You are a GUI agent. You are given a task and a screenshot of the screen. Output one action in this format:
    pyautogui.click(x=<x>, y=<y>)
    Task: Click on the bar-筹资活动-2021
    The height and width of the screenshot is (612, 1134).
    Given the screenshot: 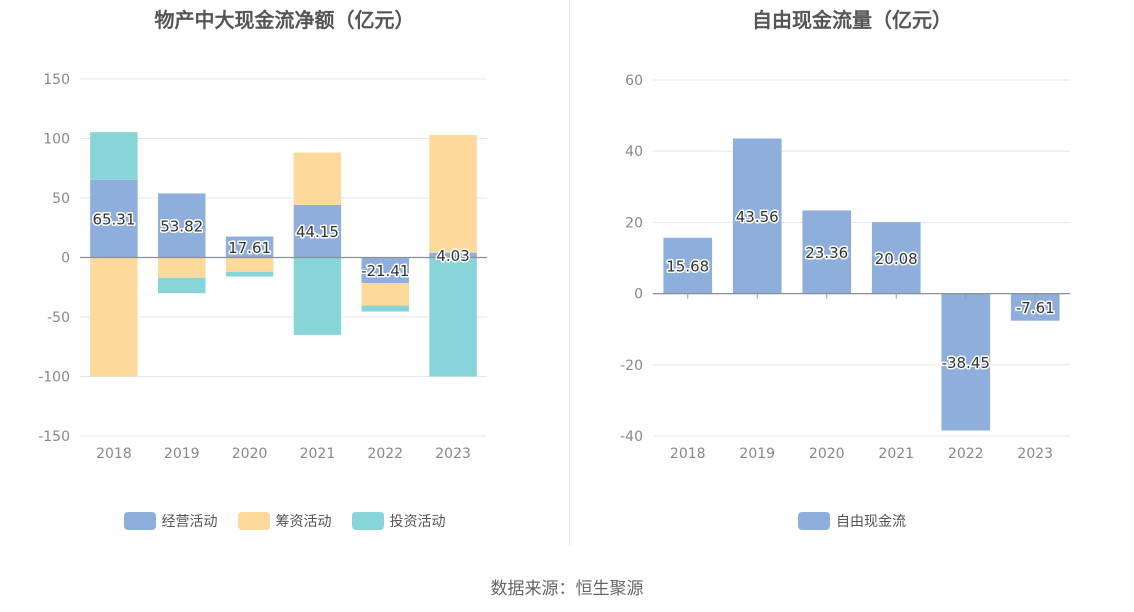 What is the action you would take?
    pyautogui.click(x=317, y=178)
    